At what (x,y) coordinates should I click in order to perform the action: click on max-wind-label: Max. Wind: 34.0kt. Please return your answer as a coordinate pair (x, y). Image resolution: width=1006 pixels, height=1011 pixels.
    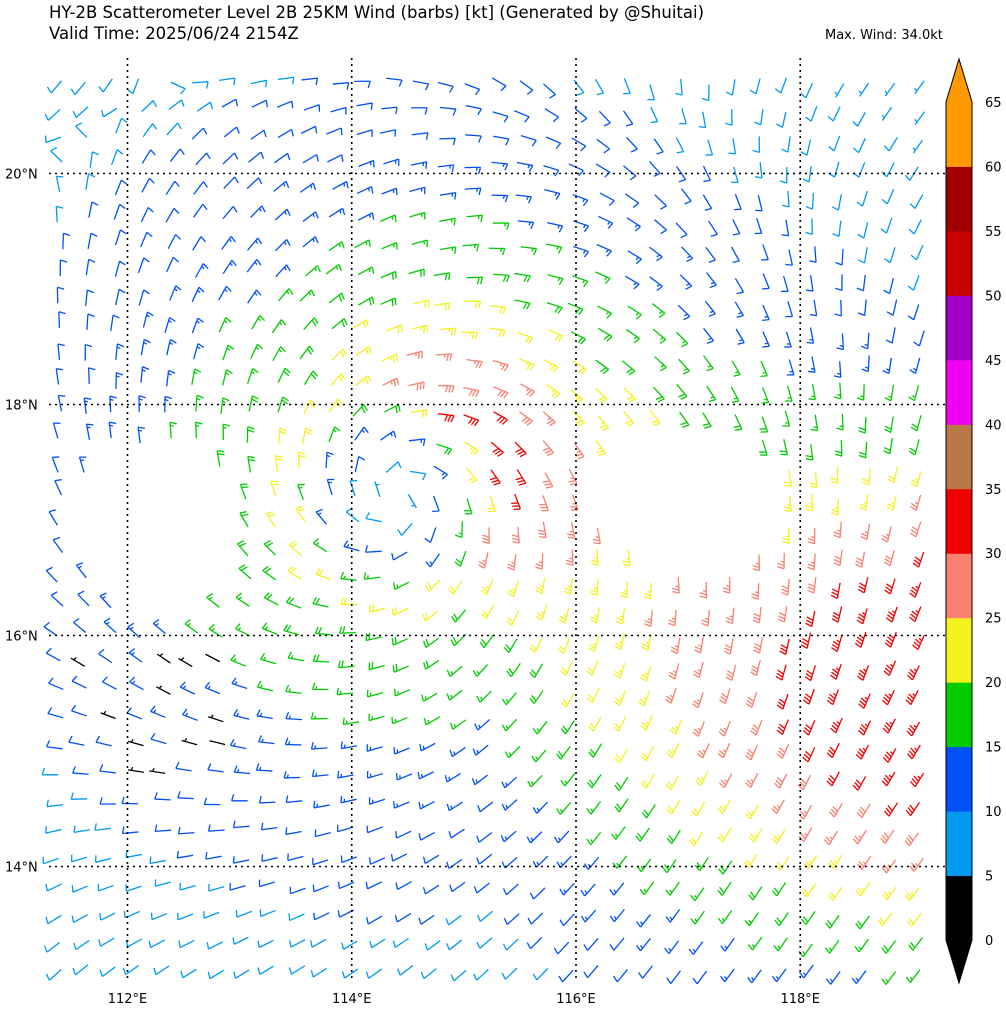
    Looking at the image, I should click on (884, 35).